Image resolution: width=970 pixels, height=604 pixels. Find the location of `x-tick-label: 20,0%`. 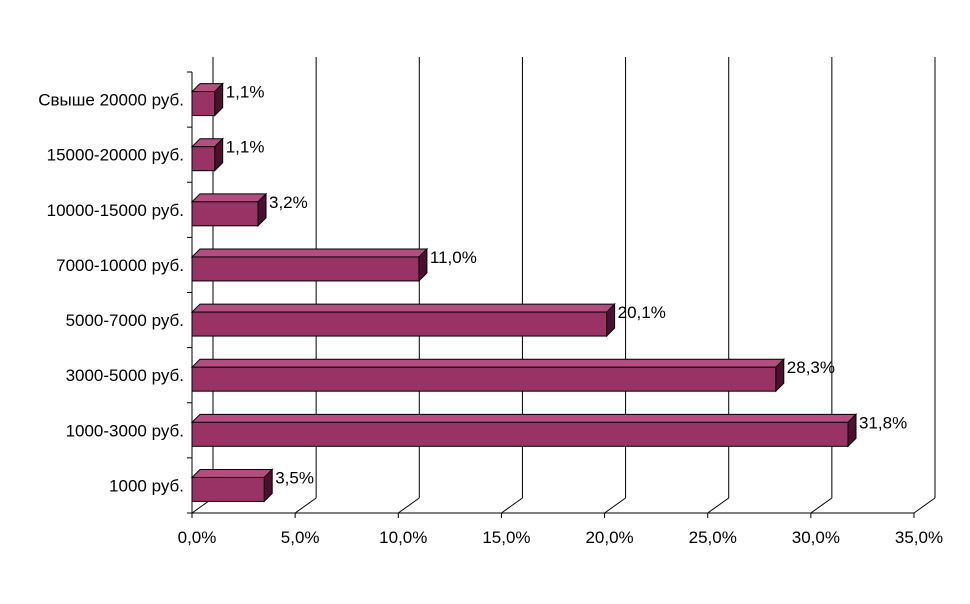

x-tick-label: 20,0% is located at coordinates (609, 537).